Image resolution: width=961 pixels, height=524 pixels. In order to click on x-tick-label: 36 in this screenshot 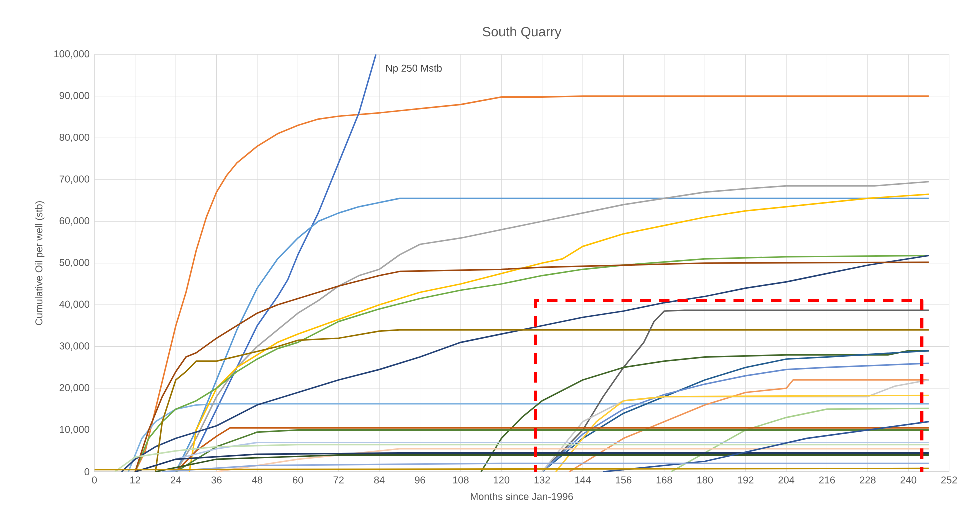, I will do `click(217, 480)`.